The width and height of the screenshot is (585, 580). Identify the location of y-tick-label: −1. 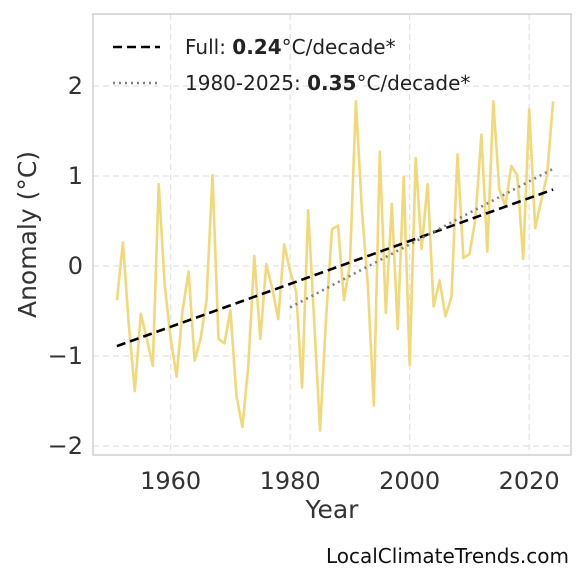
(65, 356).